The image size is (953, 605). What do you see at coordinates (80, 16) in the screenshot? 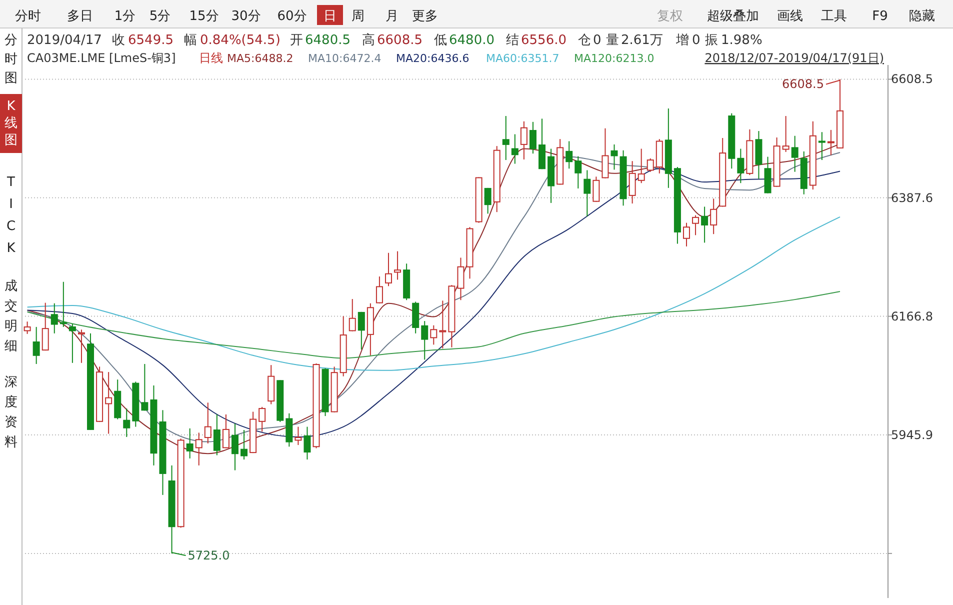
I see `text: 多日` at bounding box center [80, 16].